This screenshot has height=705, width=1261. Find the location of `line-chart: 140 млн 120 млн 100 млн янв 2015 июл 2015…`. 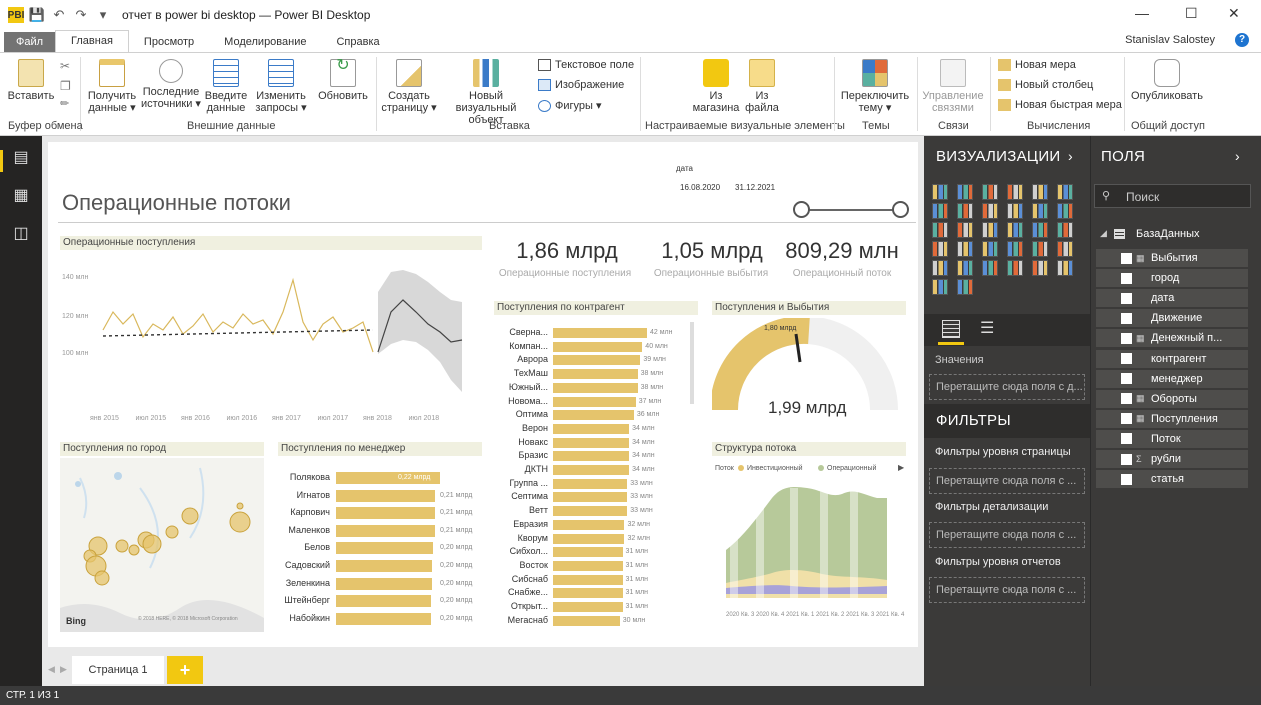

line-chart: 140 млн 120 млн 100 млн янв 2015 июл 2015… is located at coordinates (271, 340).